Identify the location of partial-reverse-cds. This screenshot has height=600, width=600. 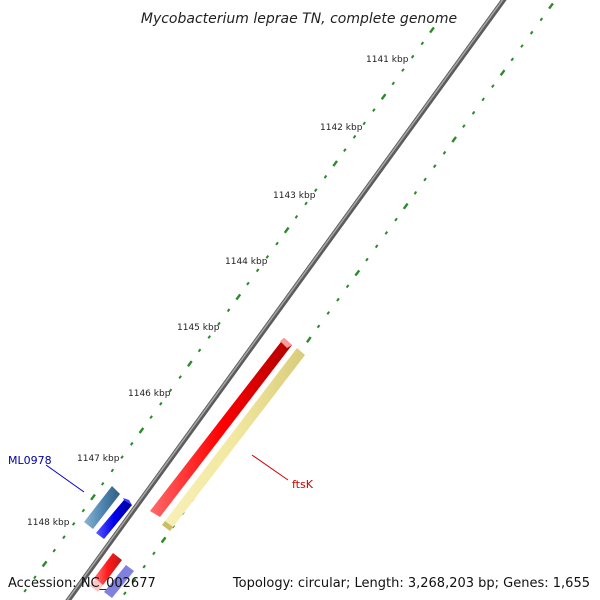
(119, 581).